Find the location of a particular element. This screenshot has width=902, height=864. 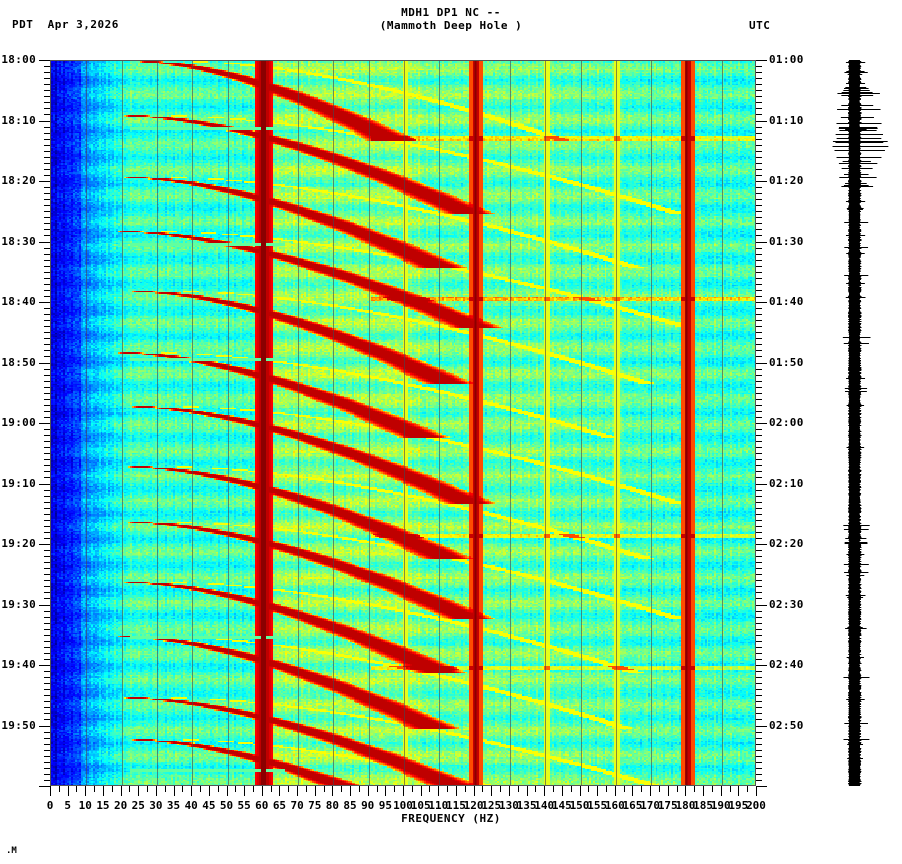

y-axis-label-pdt: 19:10 is located at coordinates (18, 483).